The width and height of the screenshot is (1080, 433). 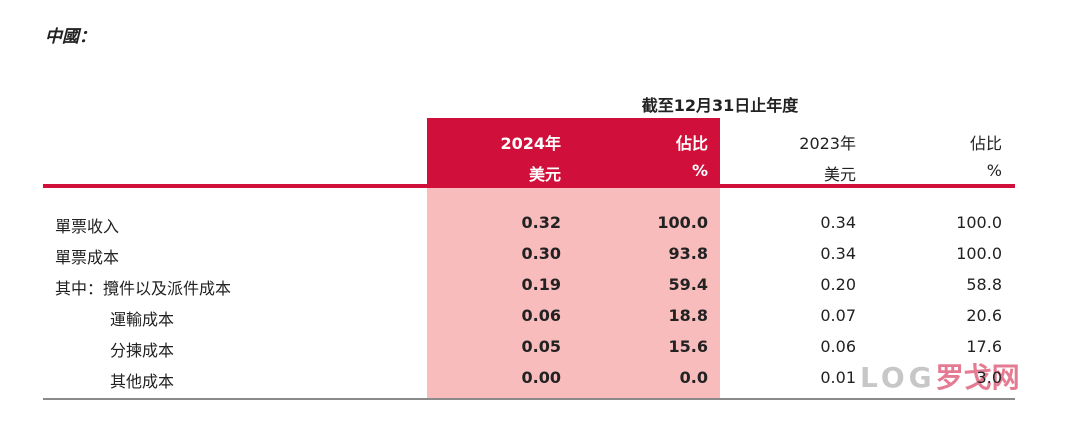 I want to click on cell: 18.8, so click(x=688, y=315).